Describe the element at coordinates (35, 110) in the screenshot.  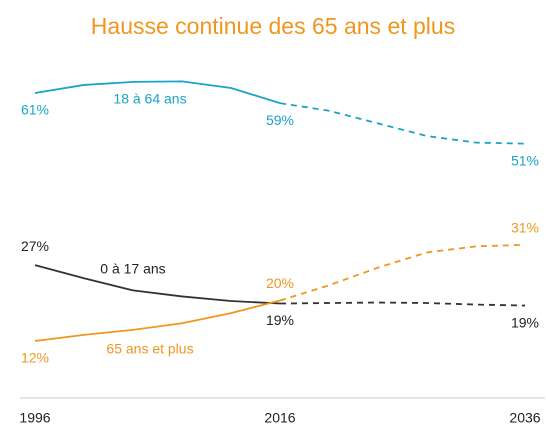
I see `data-label: 61%` at that location.